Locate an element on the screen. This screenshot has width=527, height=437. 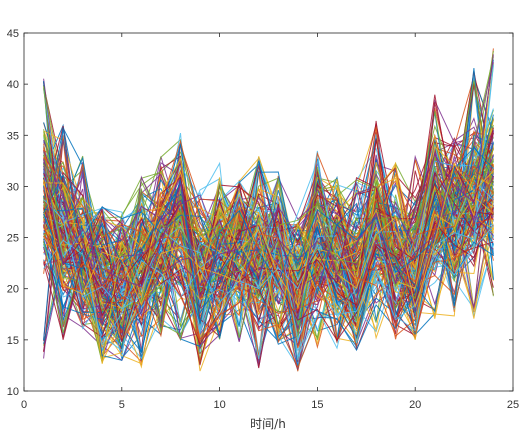
y-tick-label: 40 is located at coordinates (13, 85).